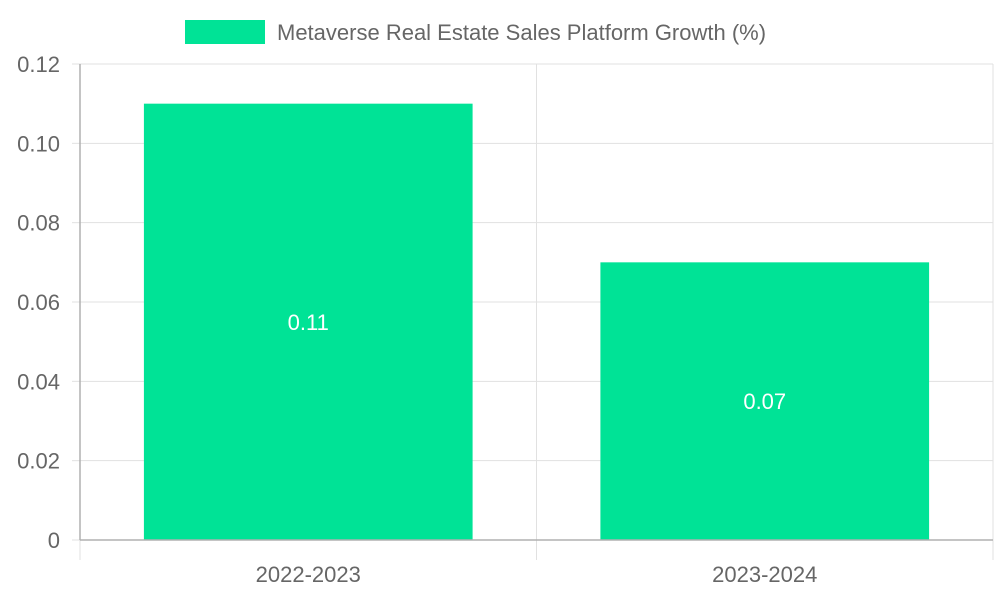  Describe the element at coordinates (38, 143) in the screenshot. I see `y-tick-label: 0.10` at that location.